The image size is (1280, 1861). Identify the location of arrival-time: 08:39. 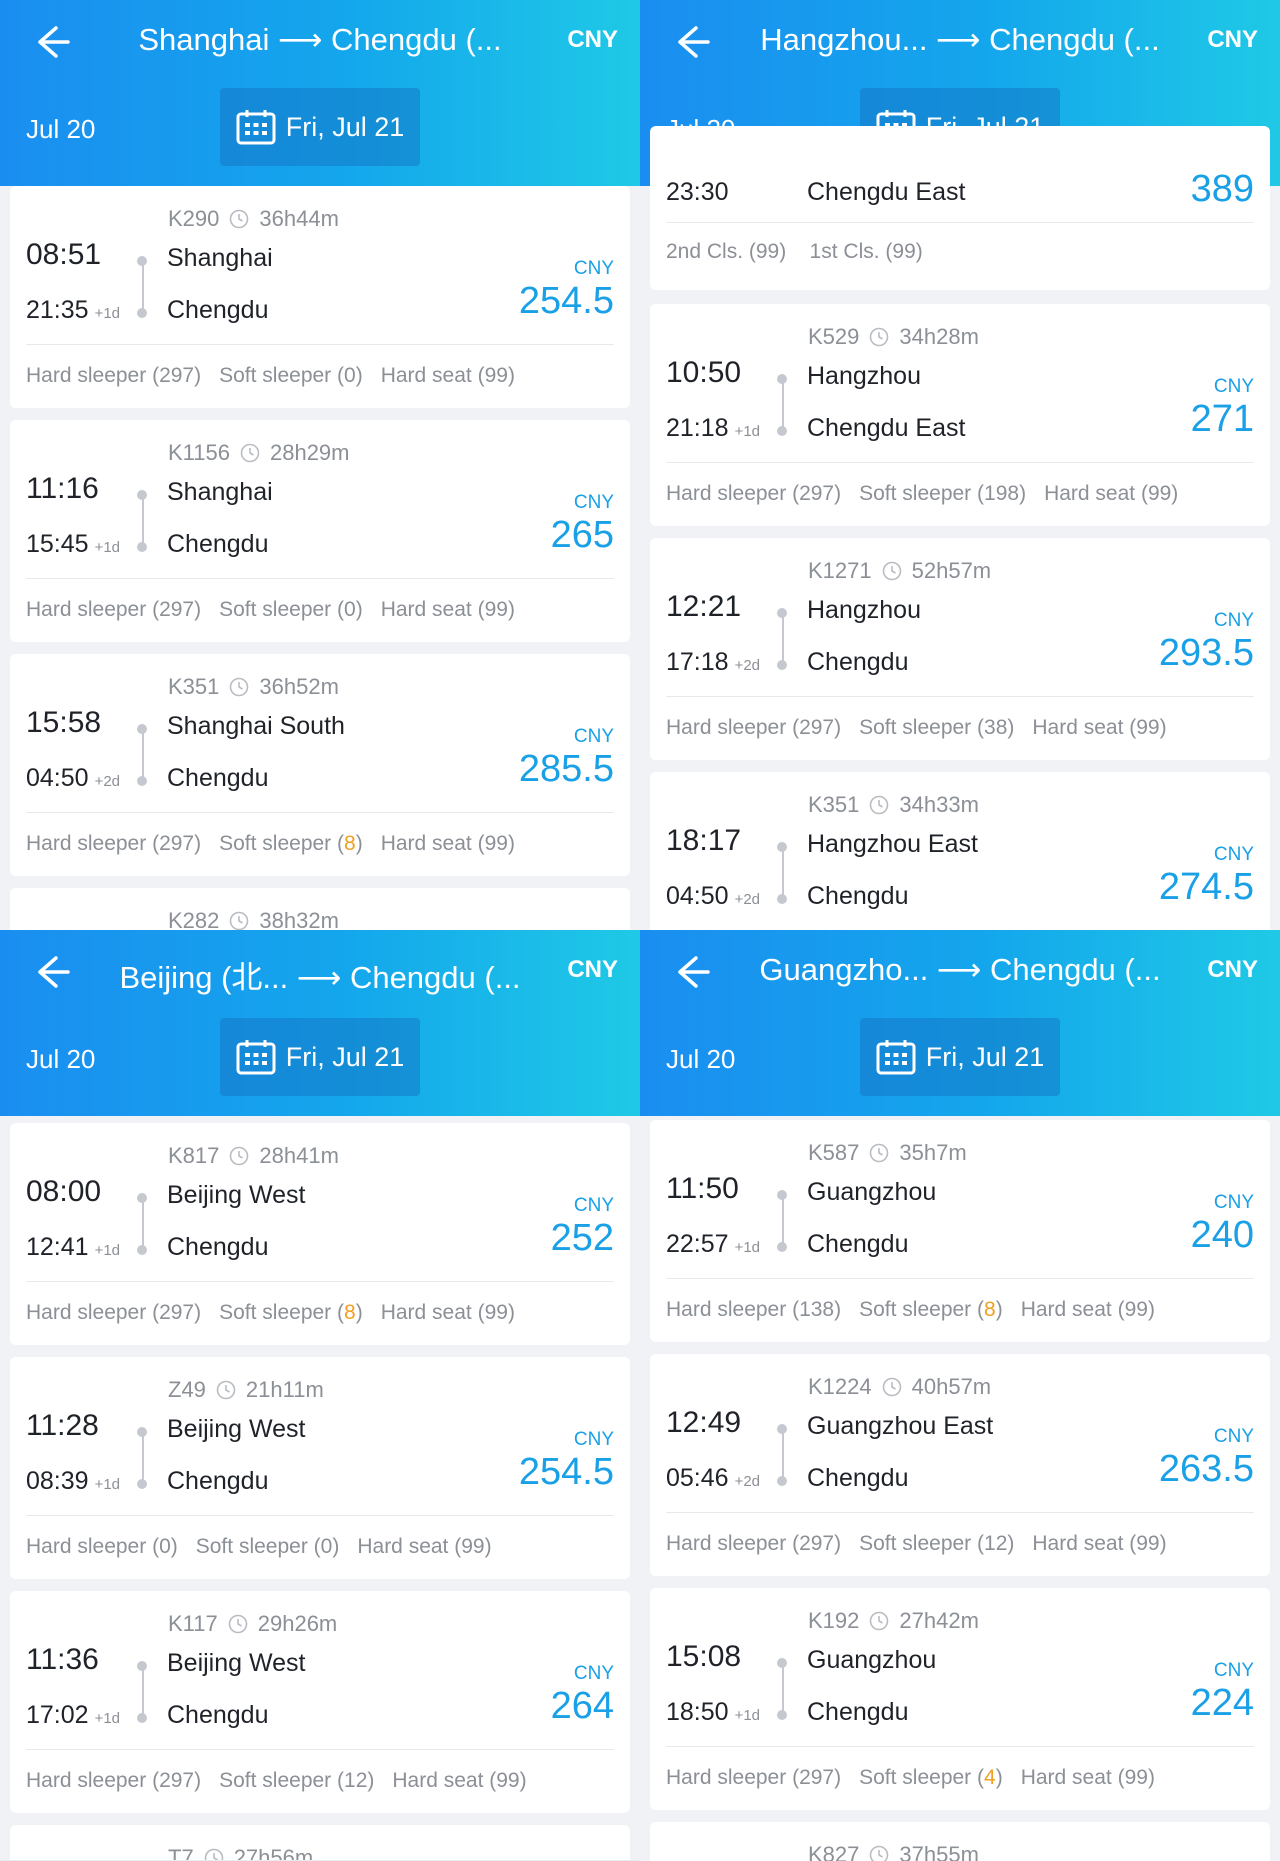
(57, 1481).